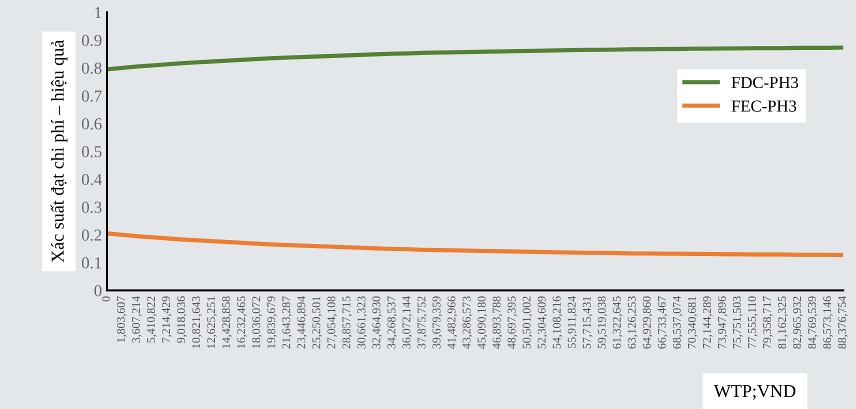  What do you see at coordinates (98, 12) in the screenshot?
I see `y-tick-label: 1` at bounding box center [98, 12].